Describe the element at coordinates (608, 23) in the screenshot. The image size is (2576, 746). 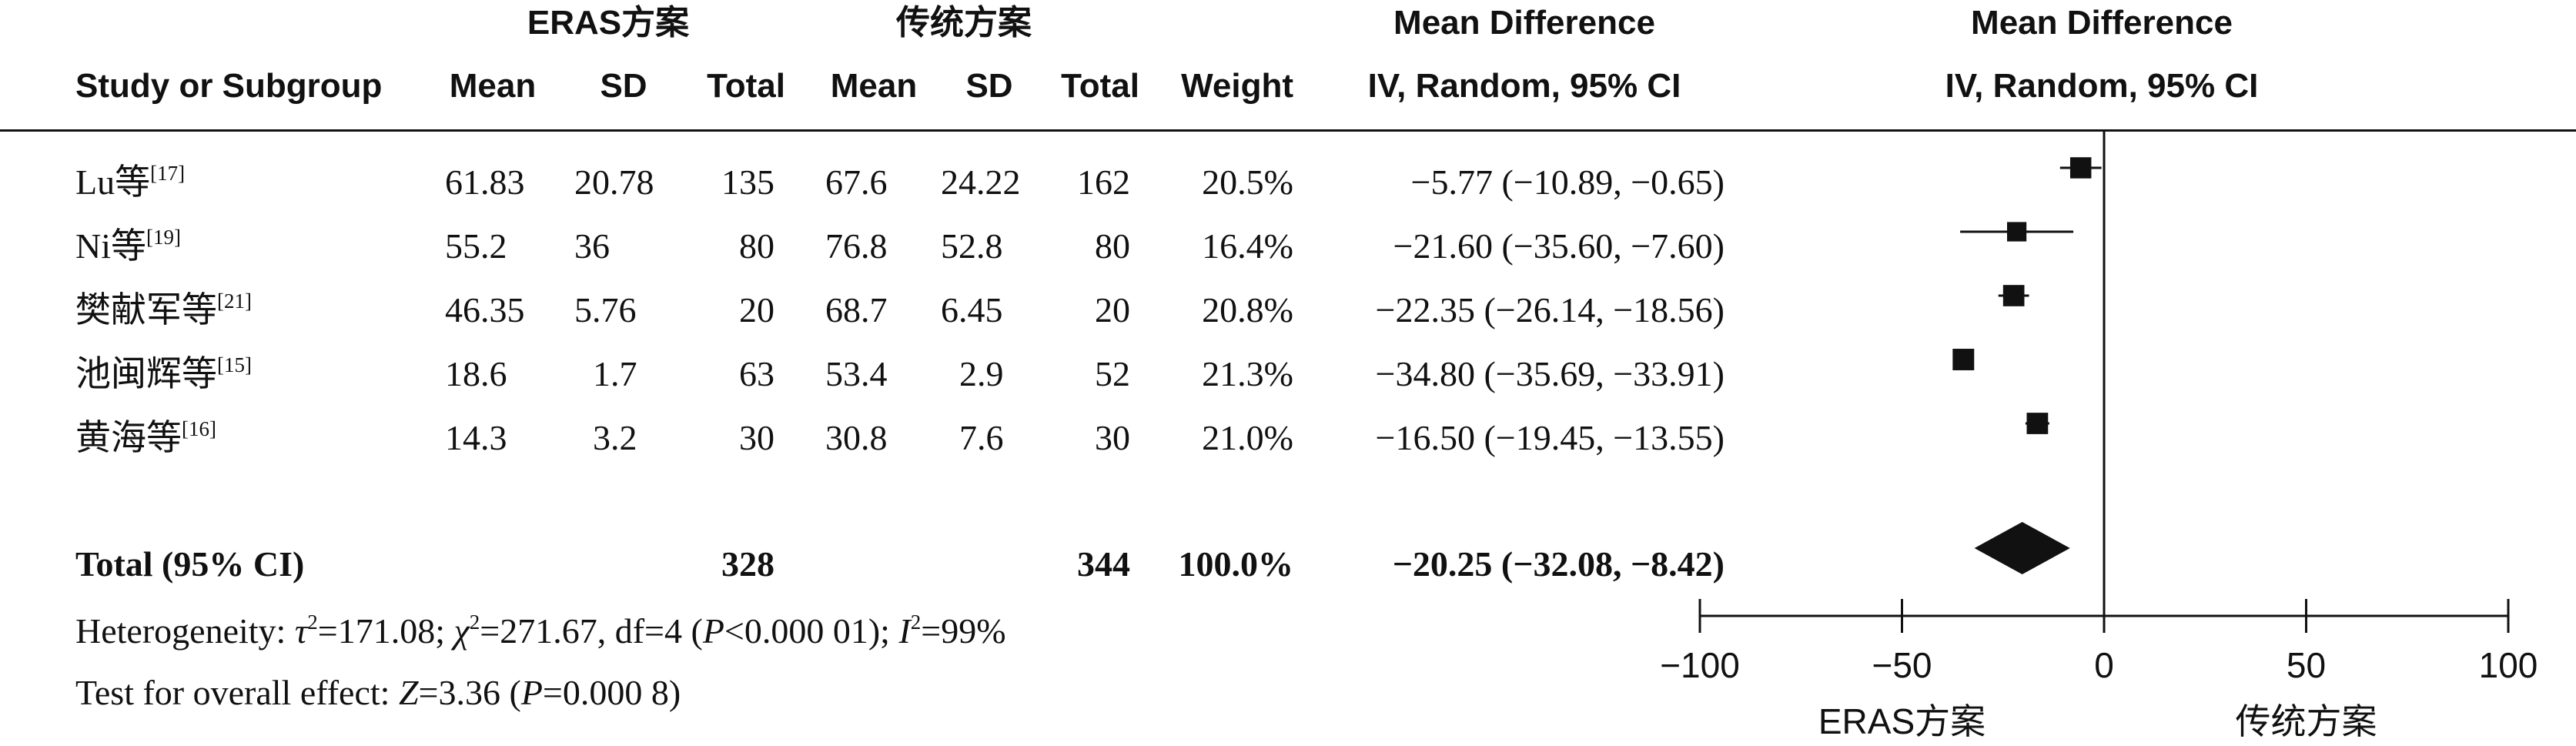
I see `group-header-eras: ERAS方案` at that location.